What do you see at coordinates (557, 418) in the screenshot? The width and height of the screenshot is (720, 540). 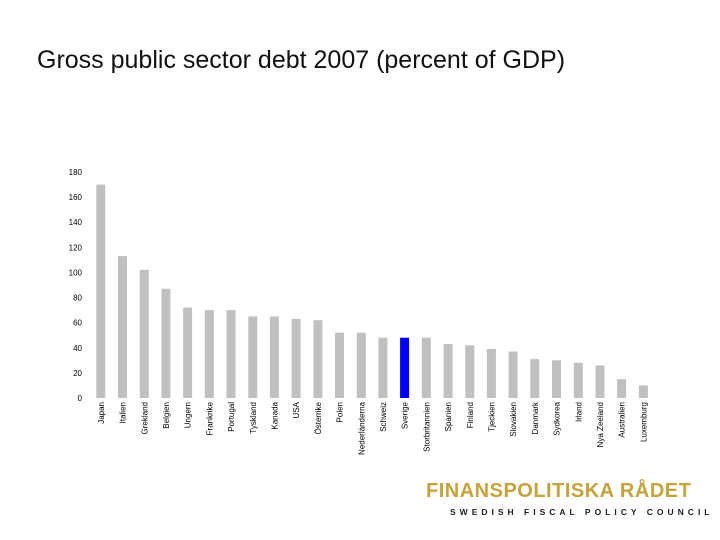 I see `x-tick-label: Sydkorea` at bounding box center [557, 418].